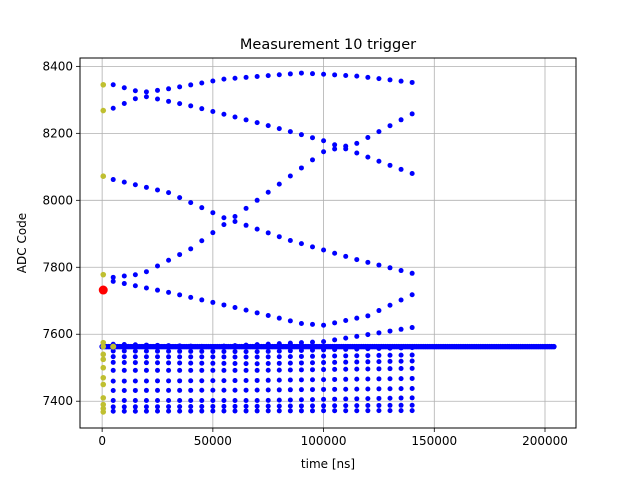 This screenshot has width=640, height=480. I want to click on chart-title: Measurement 10 trigger, so click(328, 45).